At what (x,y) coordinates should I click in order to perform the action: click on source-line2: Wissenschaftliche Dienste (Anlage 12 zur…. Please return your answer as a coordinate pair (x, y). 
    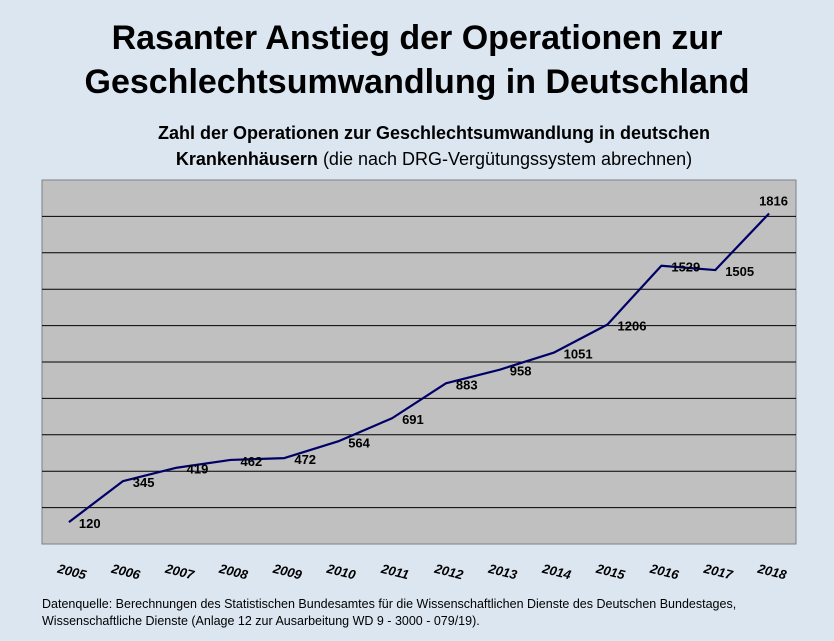
    Looking at the image, I should click on (261, 621).